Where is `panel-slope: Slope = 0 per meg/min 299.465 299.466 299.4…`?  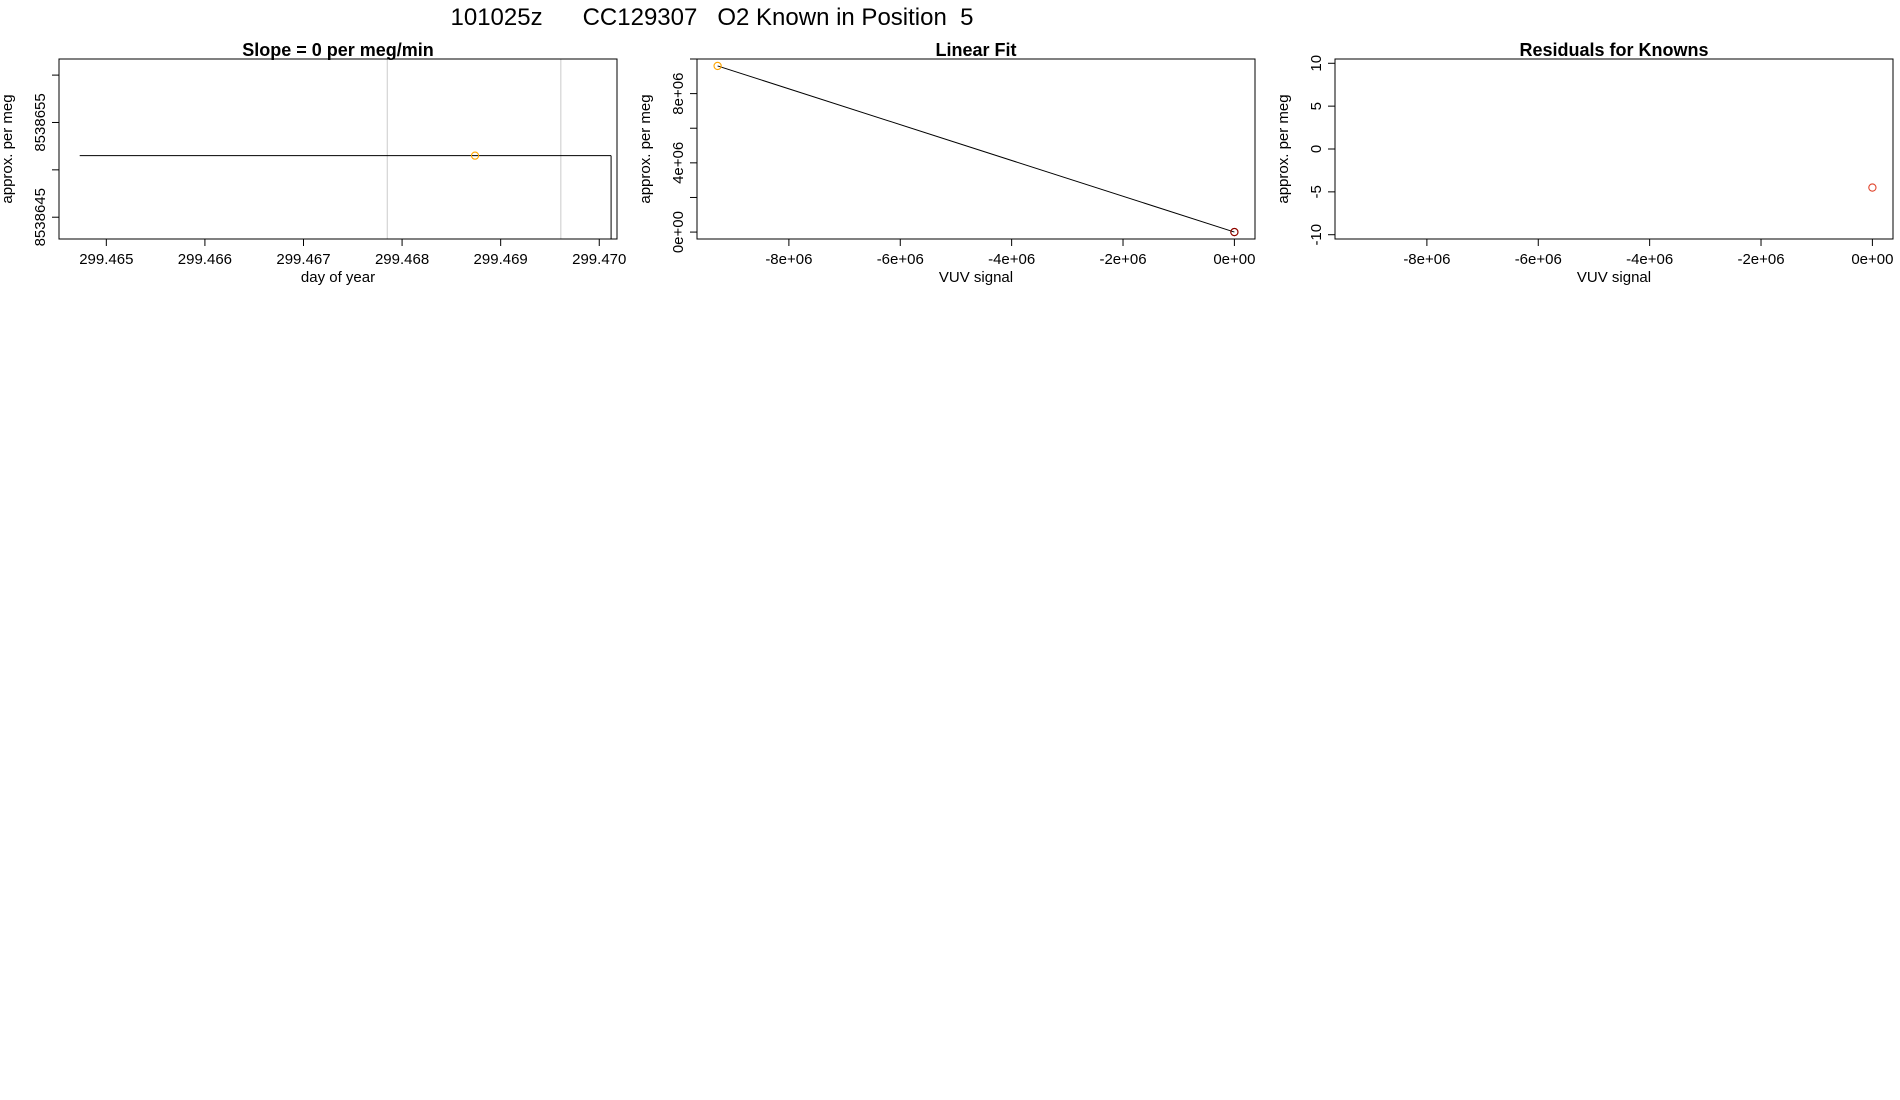 panel-slope: Slope = 0 per meg/min 299.465 299.466 299.4… is located at coordinates (313, 163).